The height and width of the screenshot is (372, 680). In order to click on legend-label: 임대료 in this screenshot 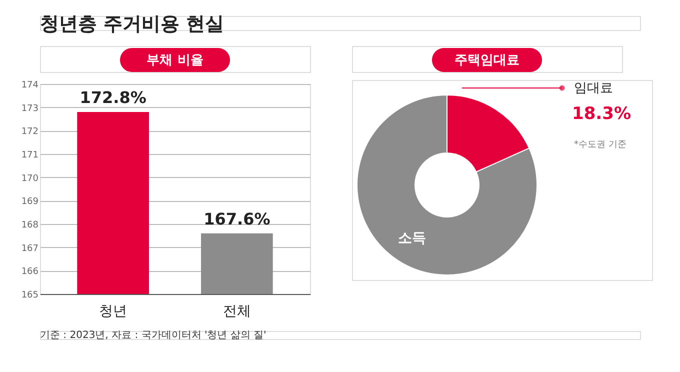, I will do `click(593, 88)`.